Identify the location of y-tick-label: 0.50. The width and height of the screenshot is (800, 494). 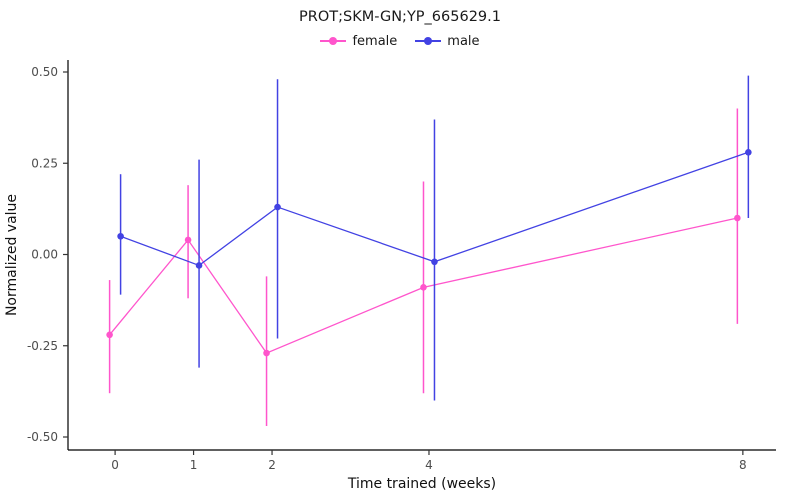
(44, 72).